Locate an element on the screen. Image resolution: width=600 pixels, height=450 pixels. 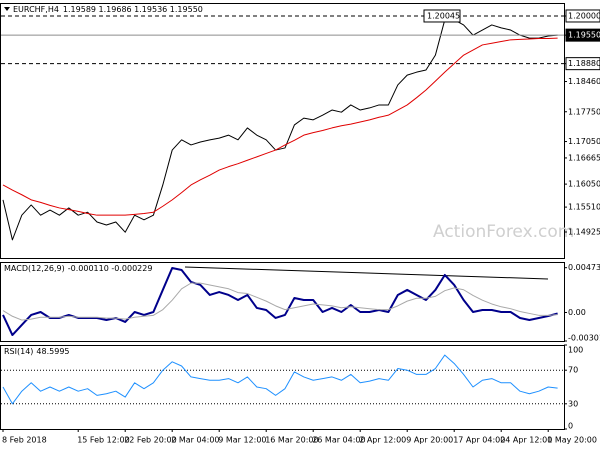
x-tick-label: 22 Feb 20:00 is located at coordinates (150, 440).